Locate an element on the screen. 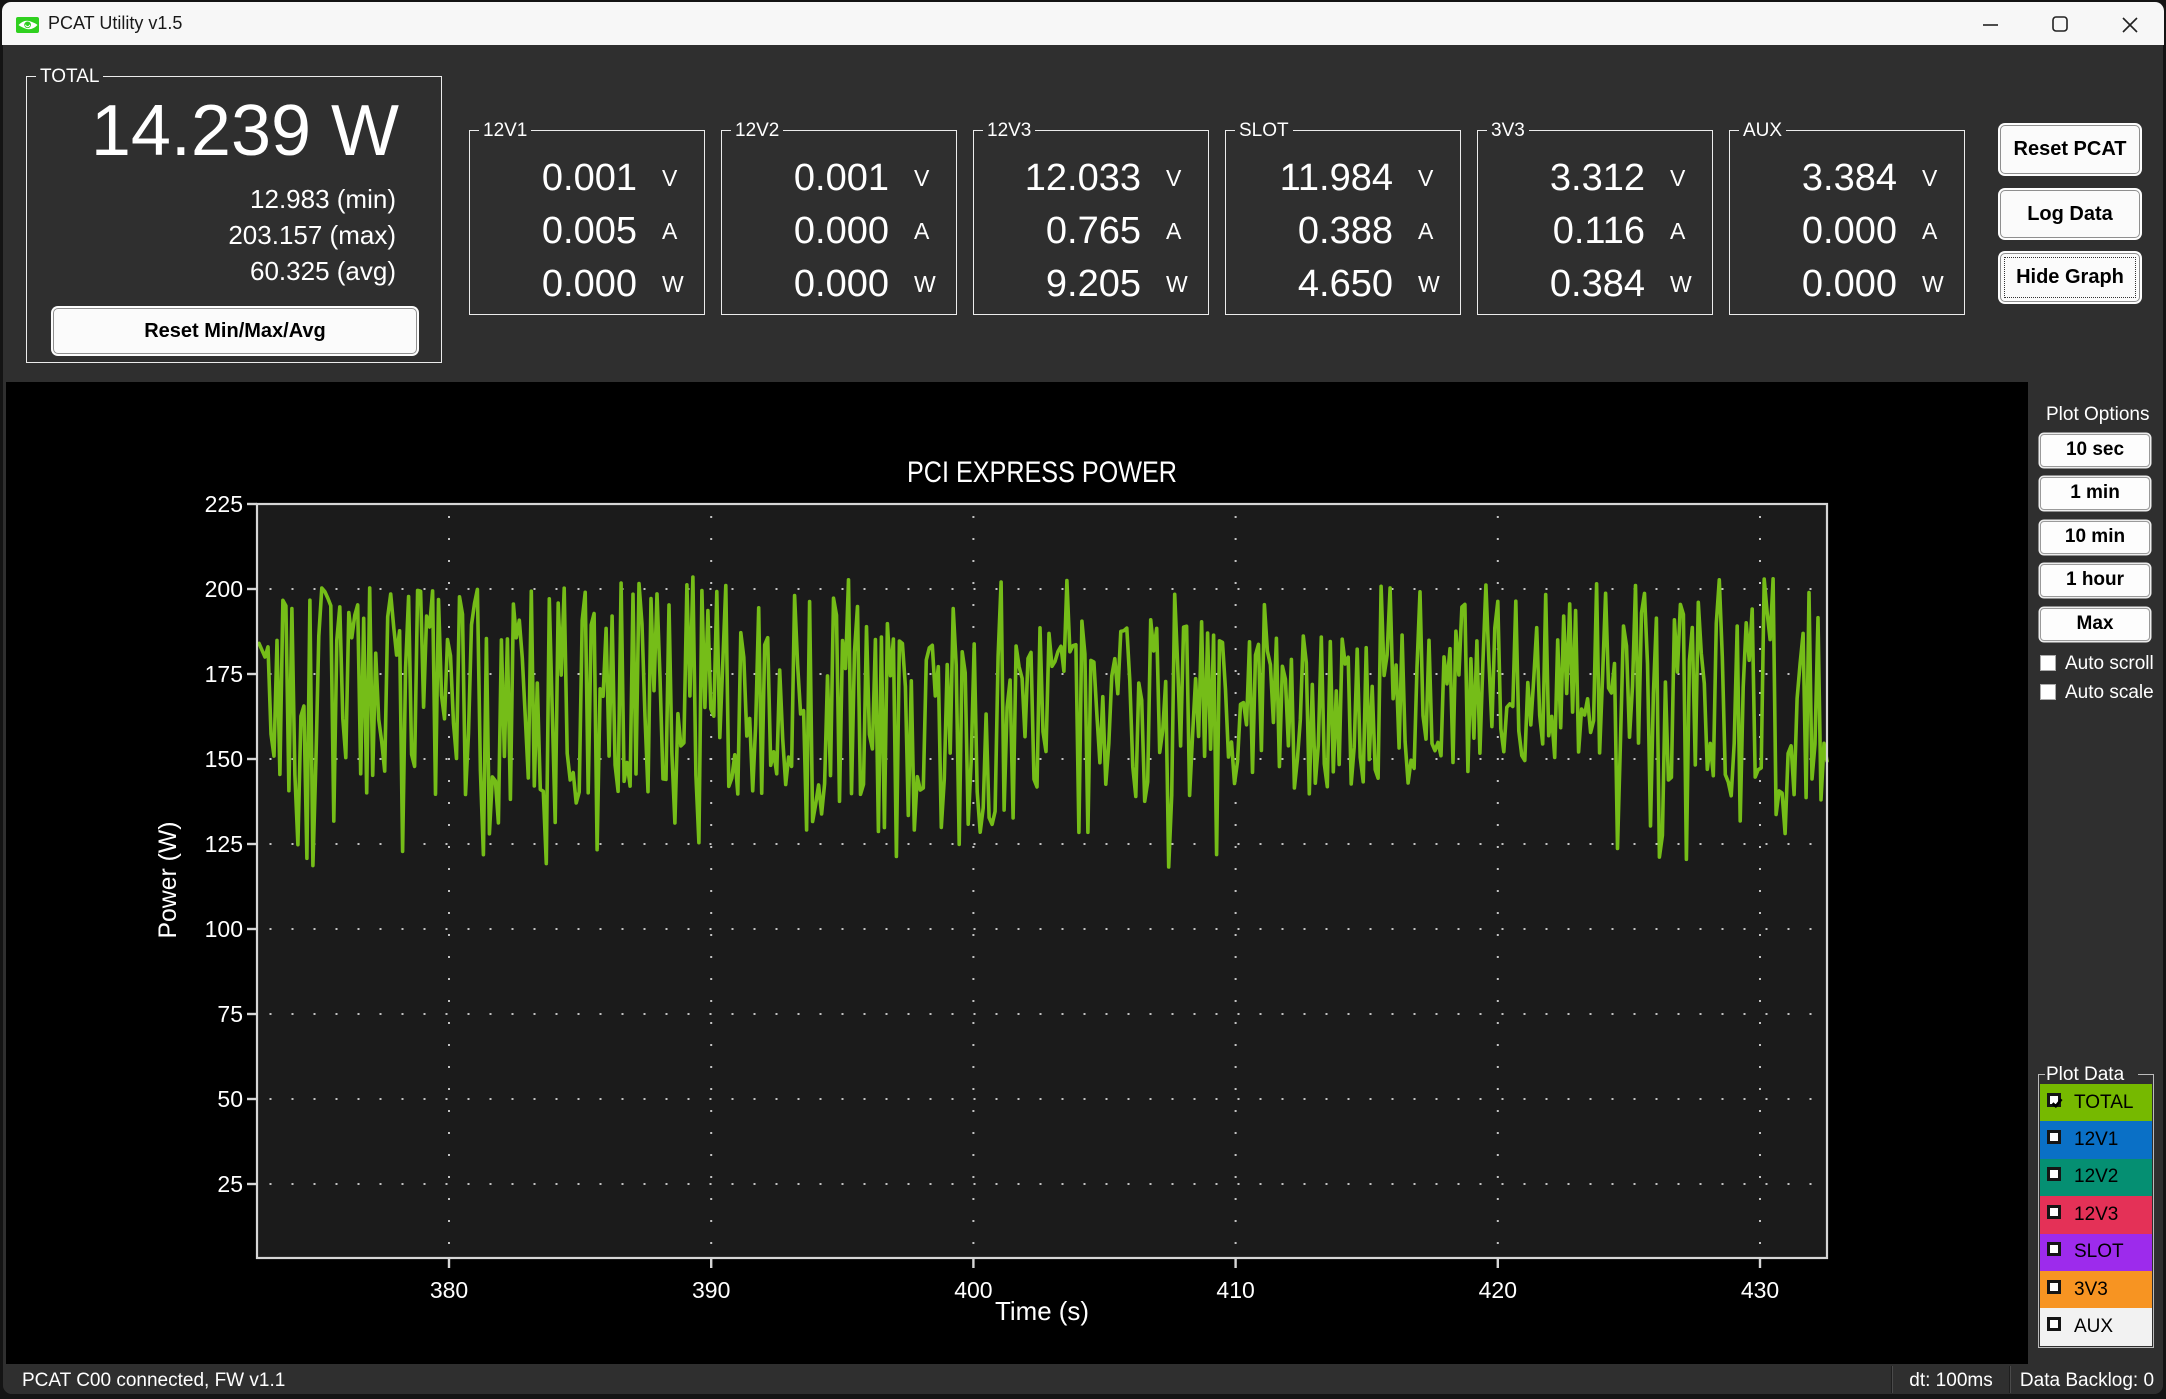  svg-text: 25 is located at coordinates (230, 1184).